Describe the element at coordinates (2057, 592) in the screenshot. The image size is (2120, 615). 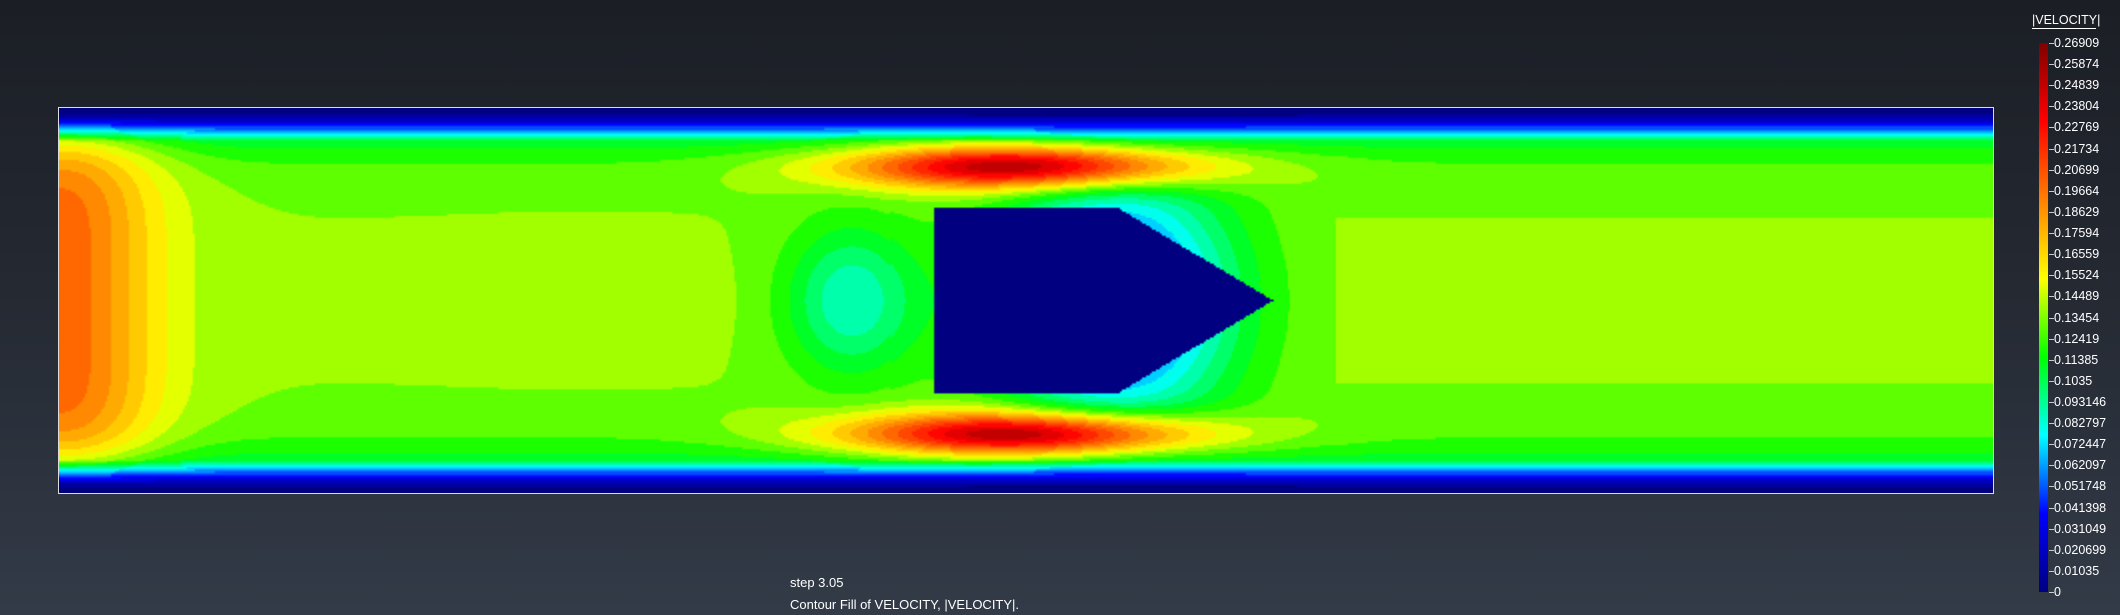
I see `colorbar-tick-label: 0` at that location.